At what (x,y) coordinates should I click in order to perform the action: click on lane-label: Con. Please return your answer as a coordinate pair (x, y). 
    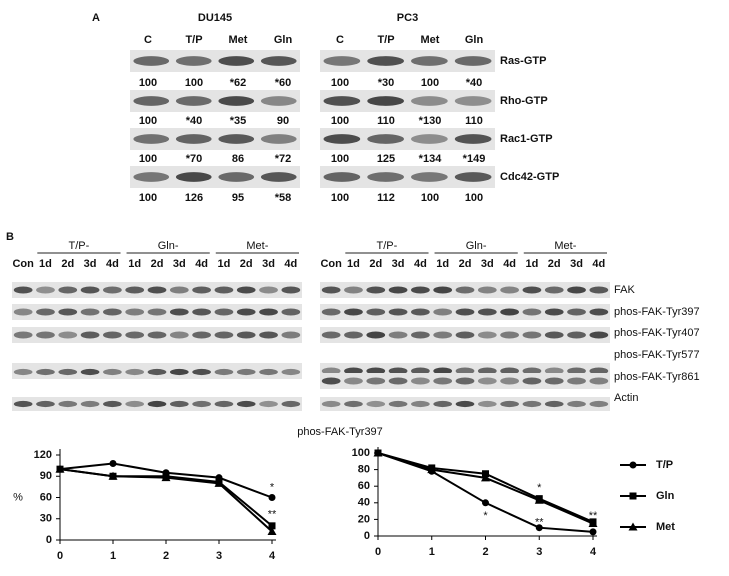
    Looking at the image, I should click on (331, 264).